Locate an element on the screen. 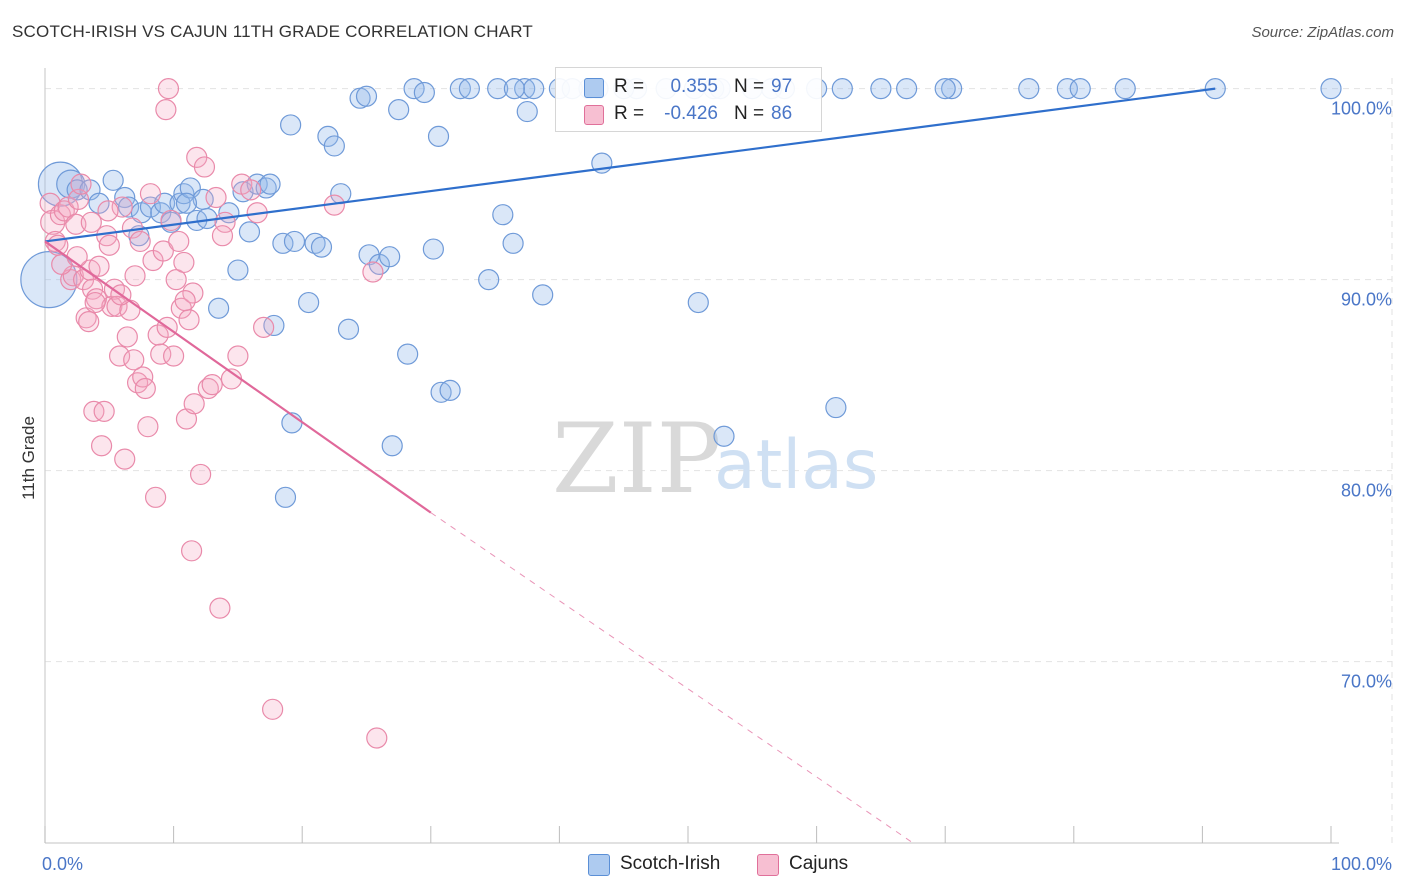 This screenshot has height=892, width=1406. r-value-scotch-irish: 0.355 is located at coordinates (694, 86).